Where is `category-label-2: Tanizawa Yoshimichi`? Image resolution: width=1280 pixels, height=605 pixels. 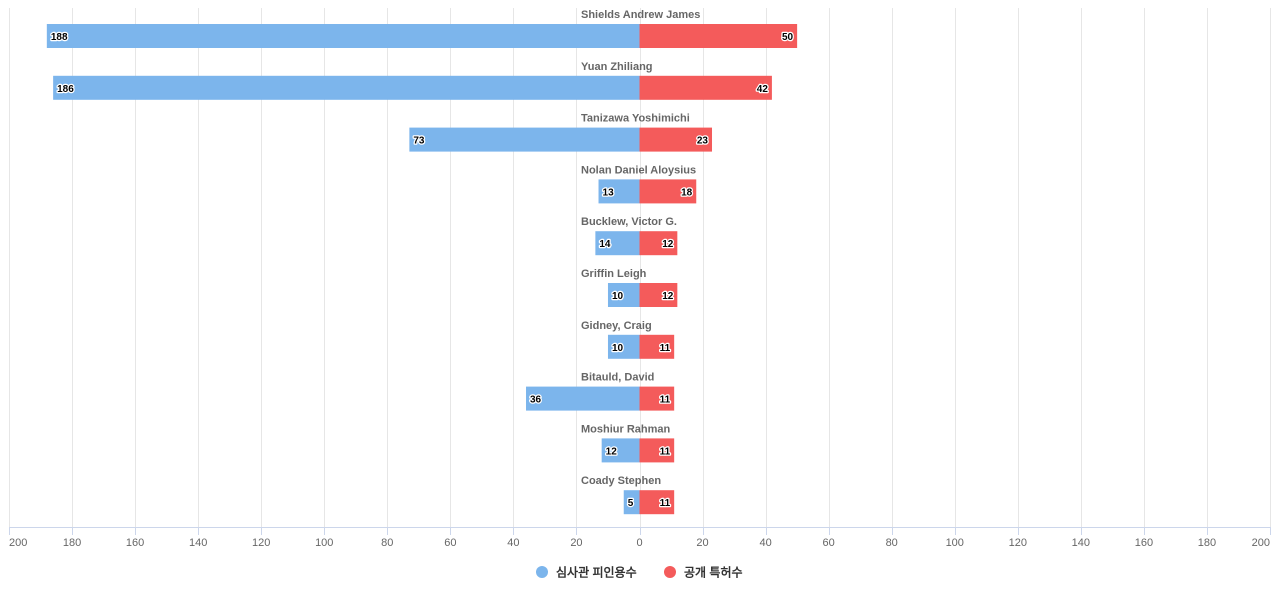
category-label-2: Tanizawa Yoshimichi is located at coordinates (635, 119).